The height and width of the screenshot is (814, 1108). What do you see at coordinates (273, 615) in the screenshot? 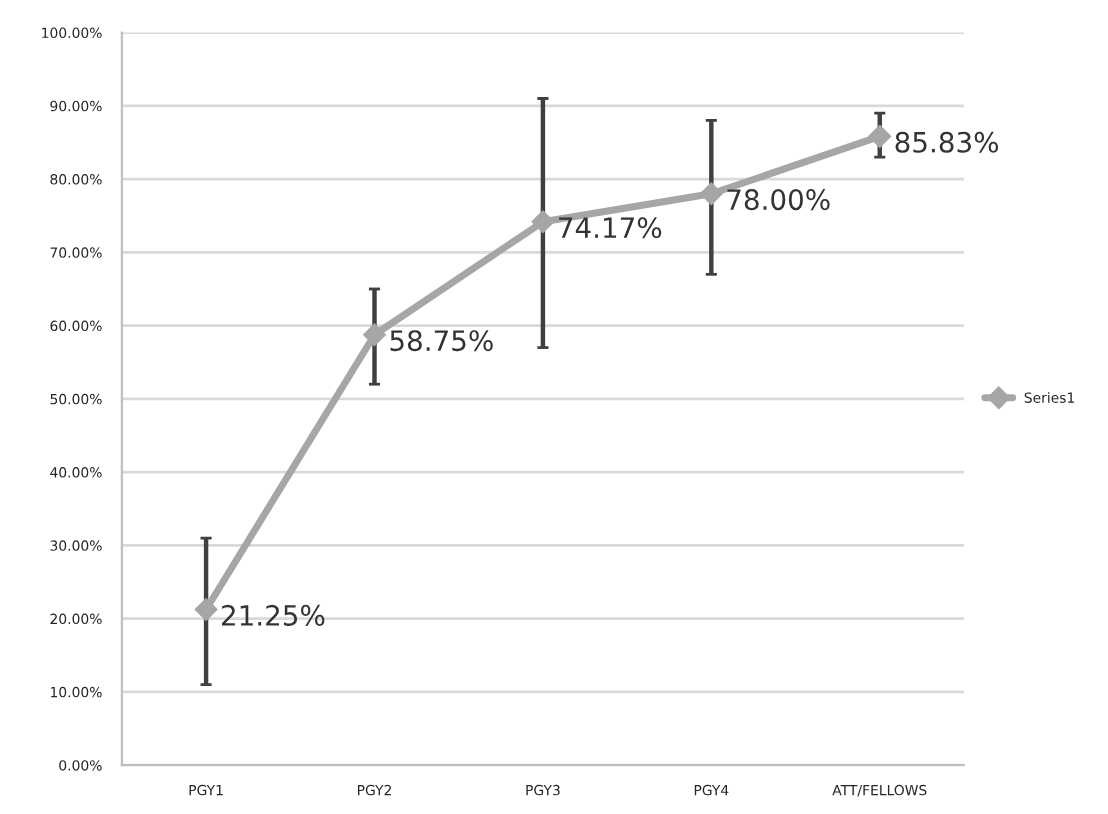
I see `data-label: 21.25%` at bounding box center [273, 615].